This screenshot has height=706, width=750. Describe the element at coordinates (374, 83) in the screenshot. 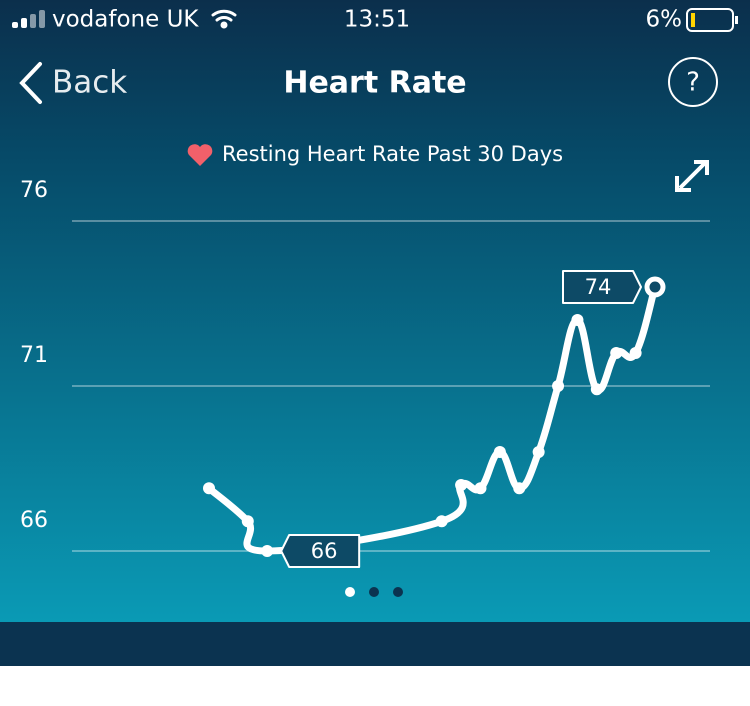

I see `nav-title: Heart Rate` at that location.